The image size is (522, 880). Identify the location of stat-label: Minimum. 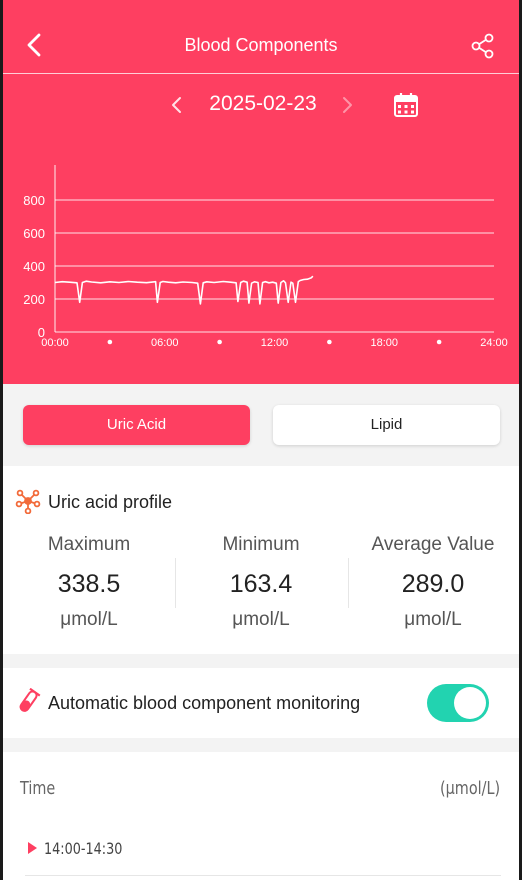
(261, 544).